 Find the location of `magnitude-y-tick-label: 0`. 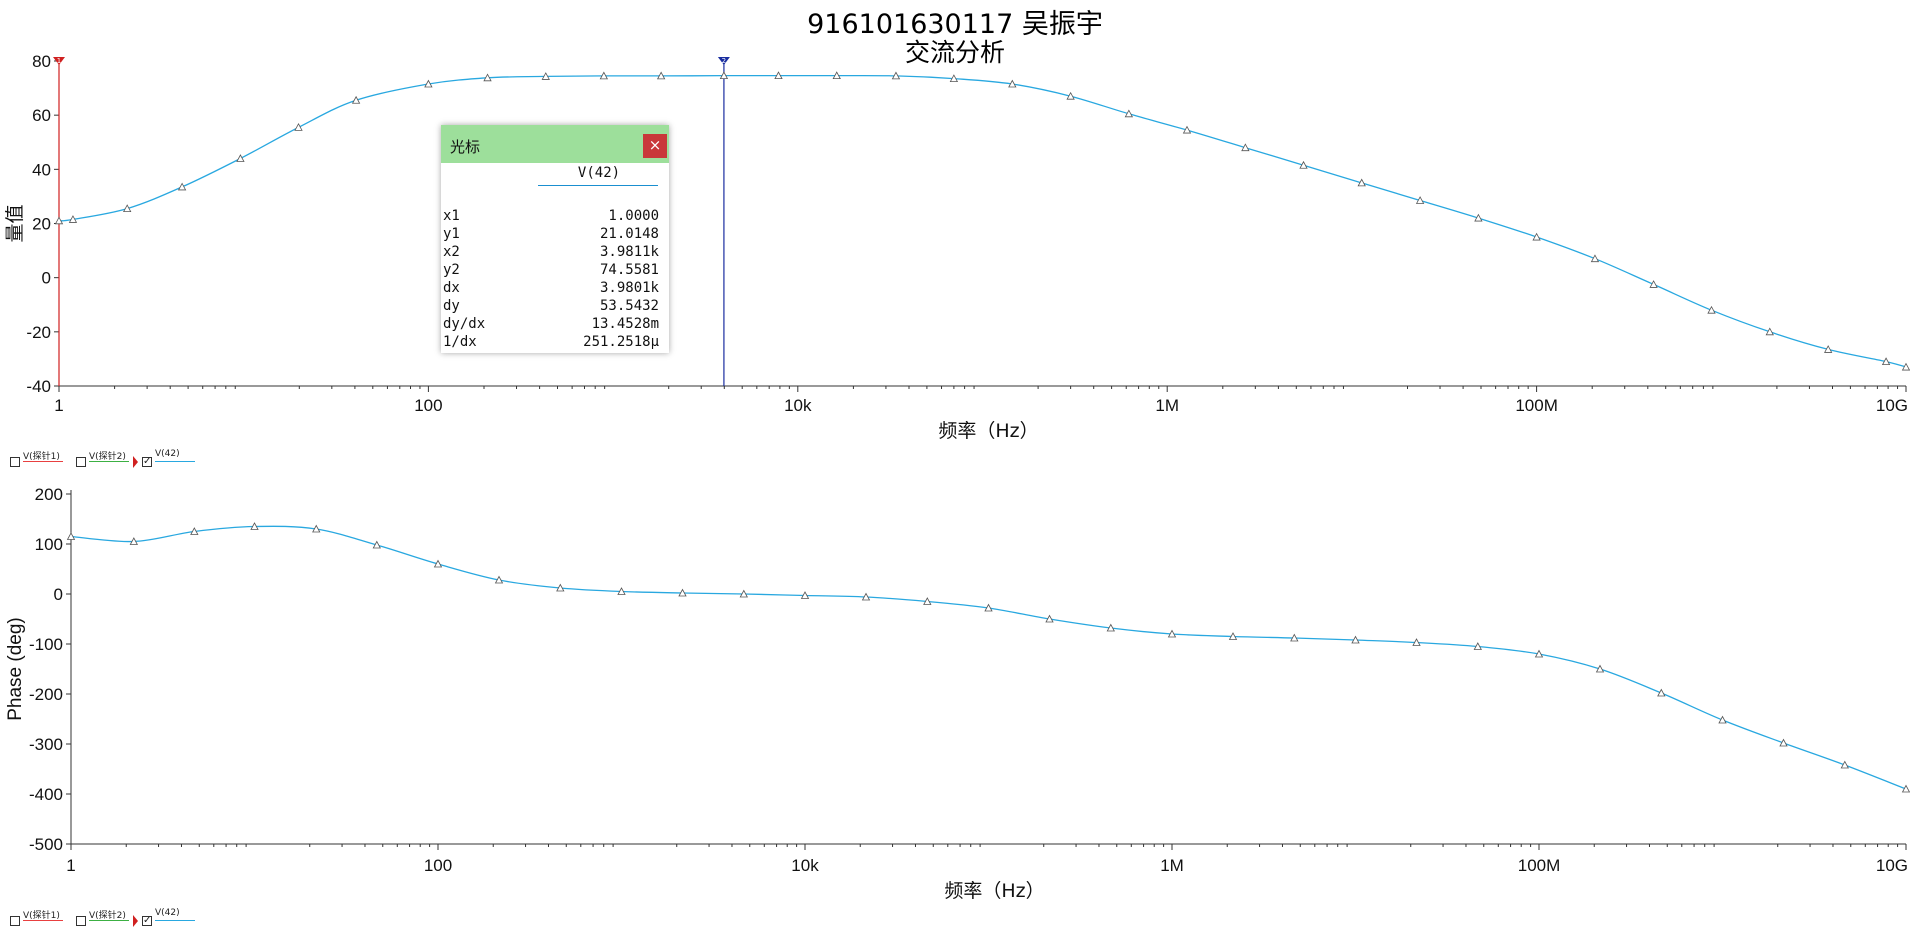

magnitude-y-tick-label: 0 is located at coordinates (46, 278).